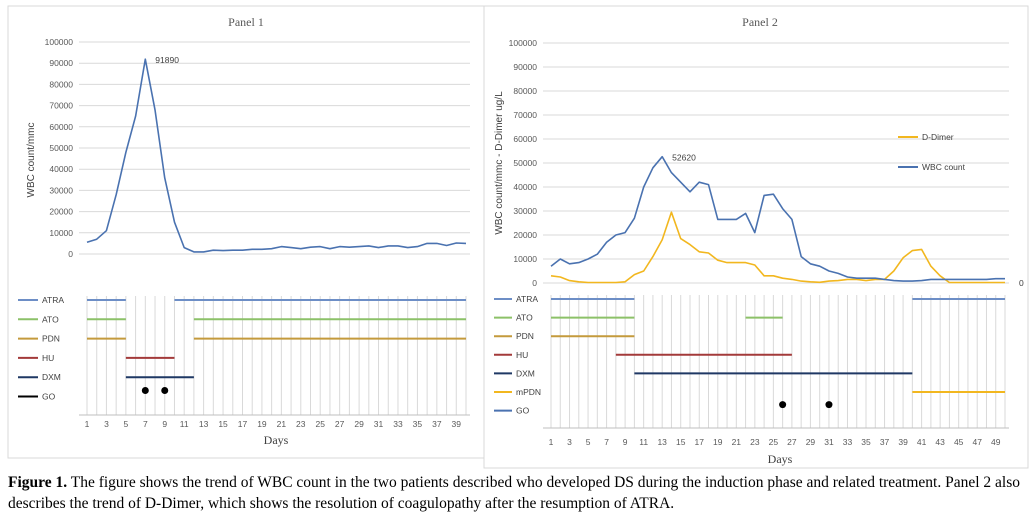  Describe the element at coordinates (379, 424) in the screenshot. I see `x-tick-label: 31` at that location.